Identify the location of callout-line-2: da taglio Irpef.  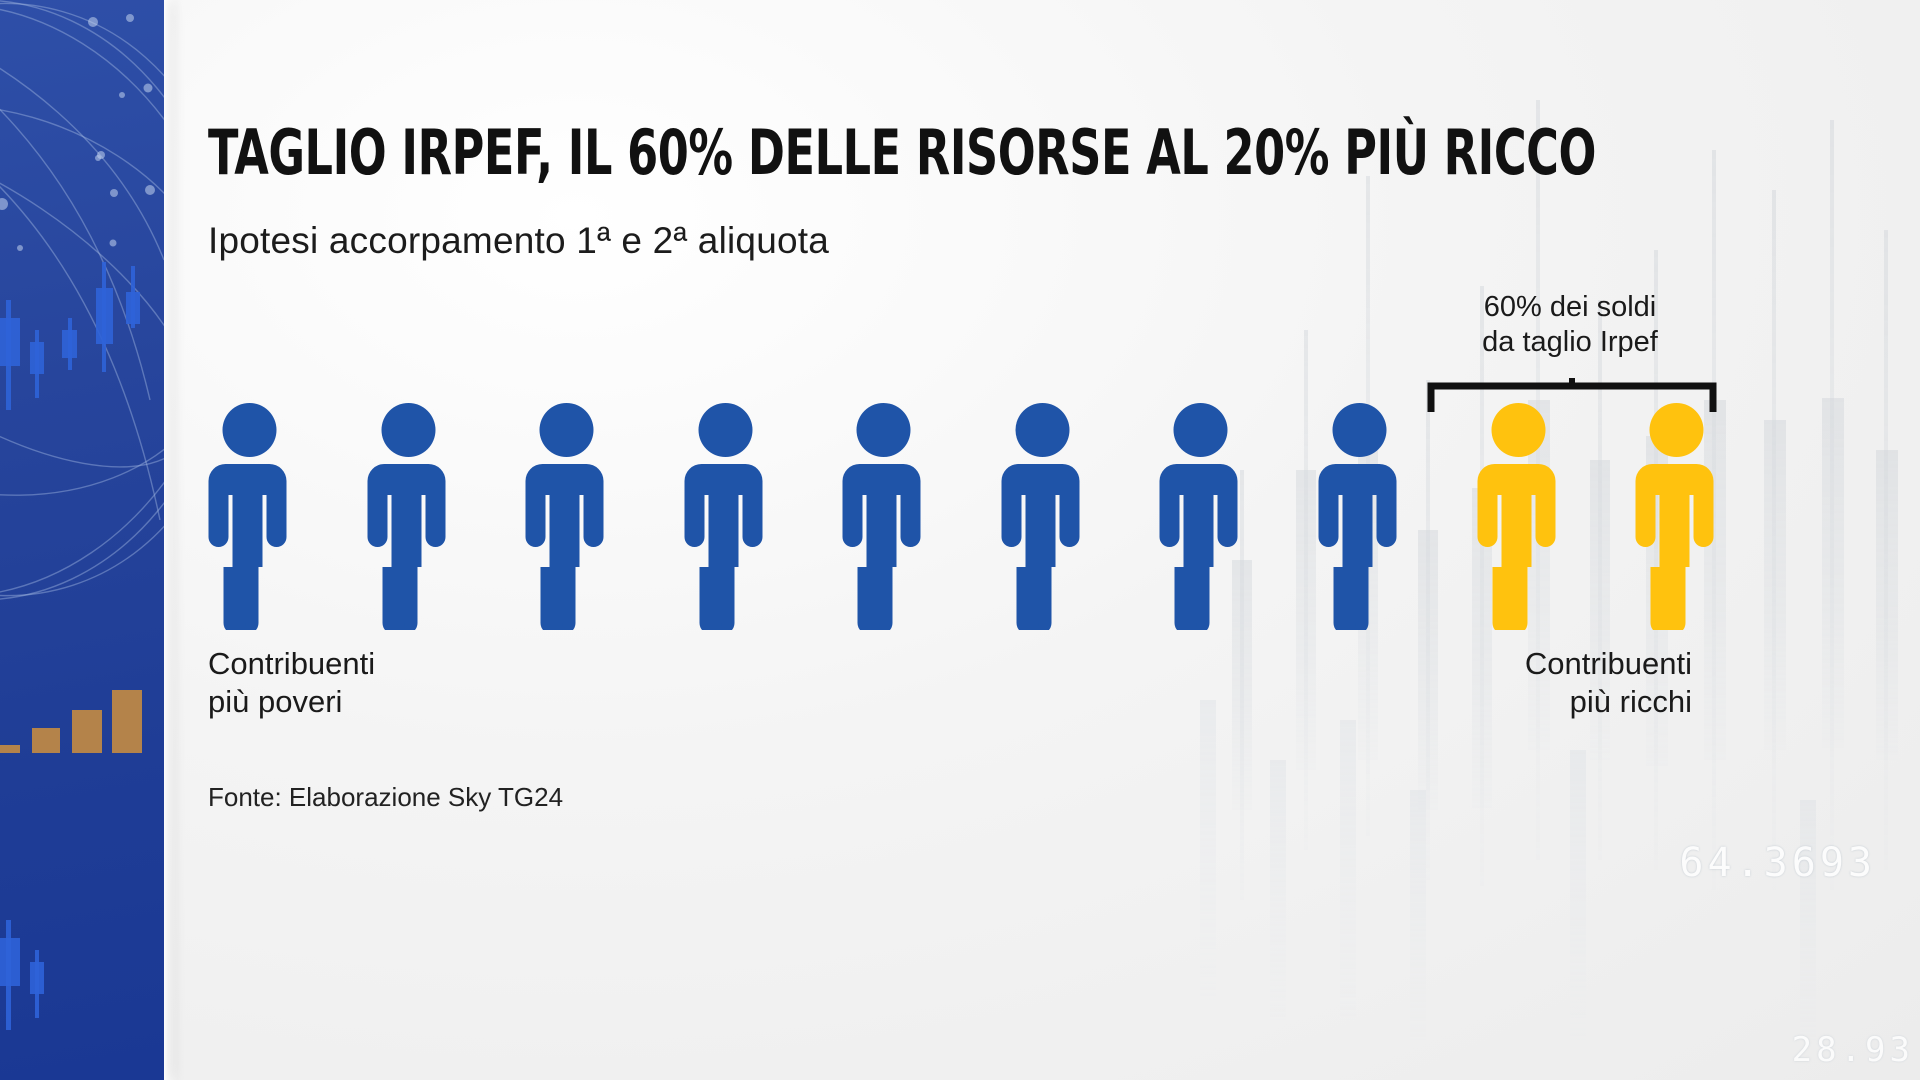
(1570, 342).